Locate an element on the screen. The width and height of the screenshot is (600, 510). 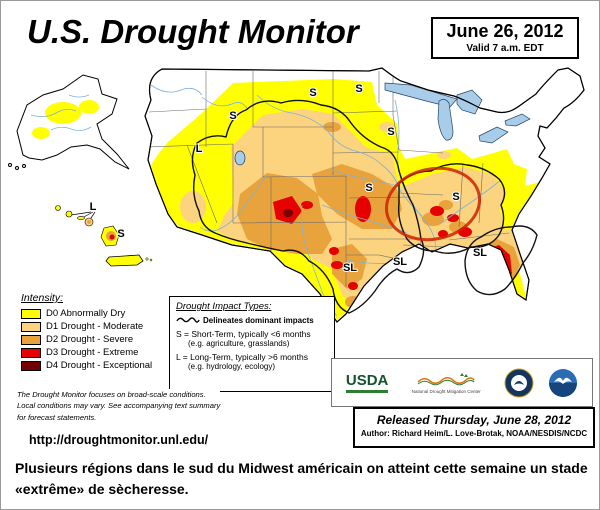
legend-item-d1: D1 Drought - Moderate is located at coordinates (86, 326).